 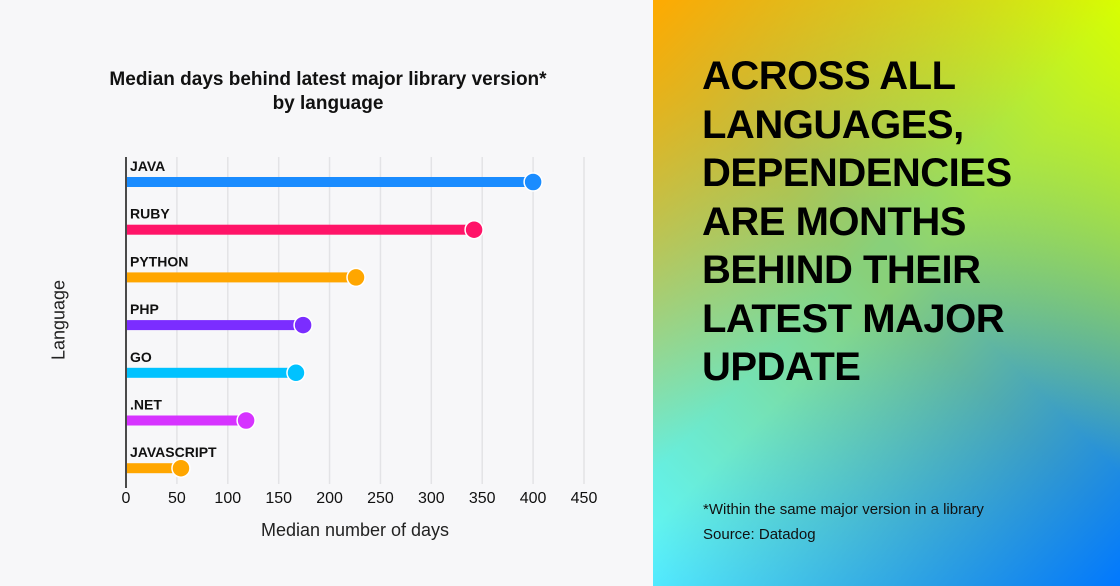 What do you see at coordinates (147, 166) in the screenshot?
I see `category-label: JAVA` at bounding box center [147, 166].